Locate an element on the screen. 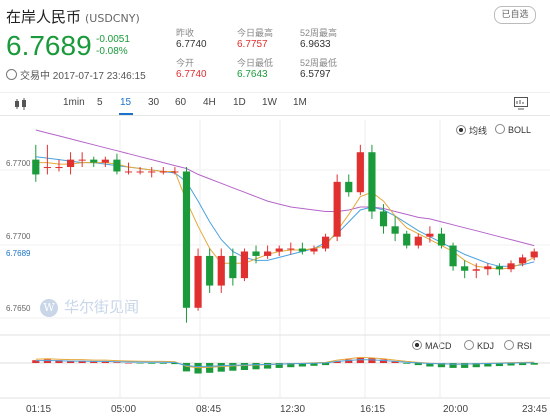 This screenshot has height=420, width=550. x-tick-label: 16:15 is located at coordinates (373, 409).